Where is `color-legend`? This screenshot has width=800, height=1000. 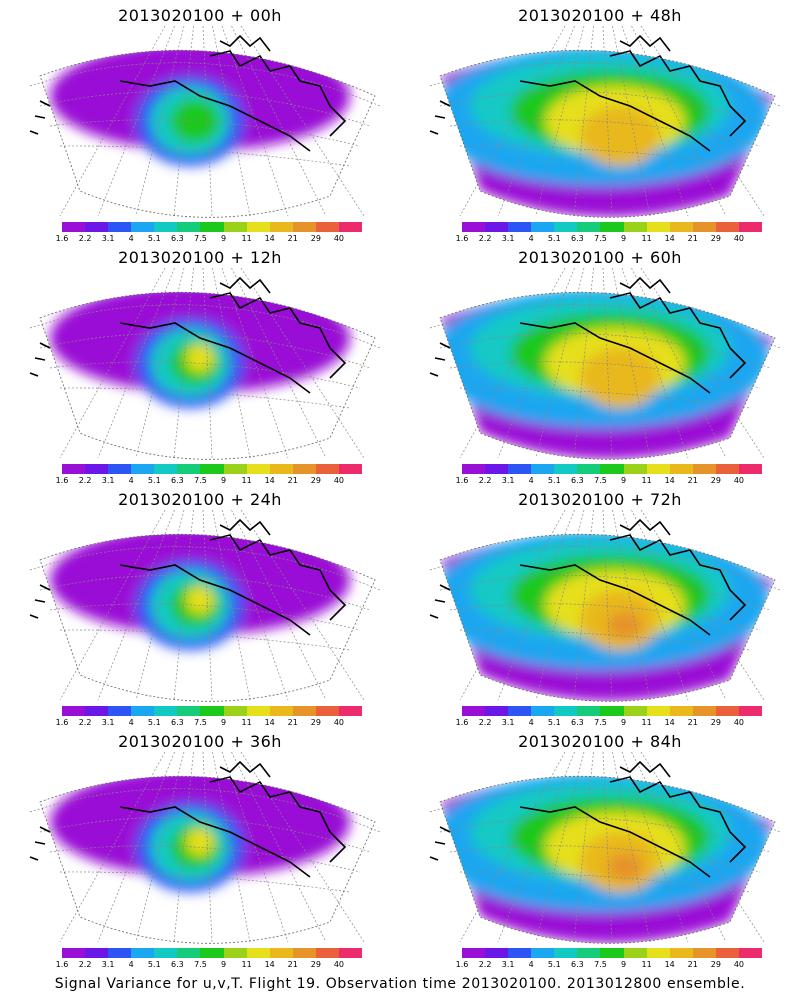
color-legend is located at coordinates (212, 469).